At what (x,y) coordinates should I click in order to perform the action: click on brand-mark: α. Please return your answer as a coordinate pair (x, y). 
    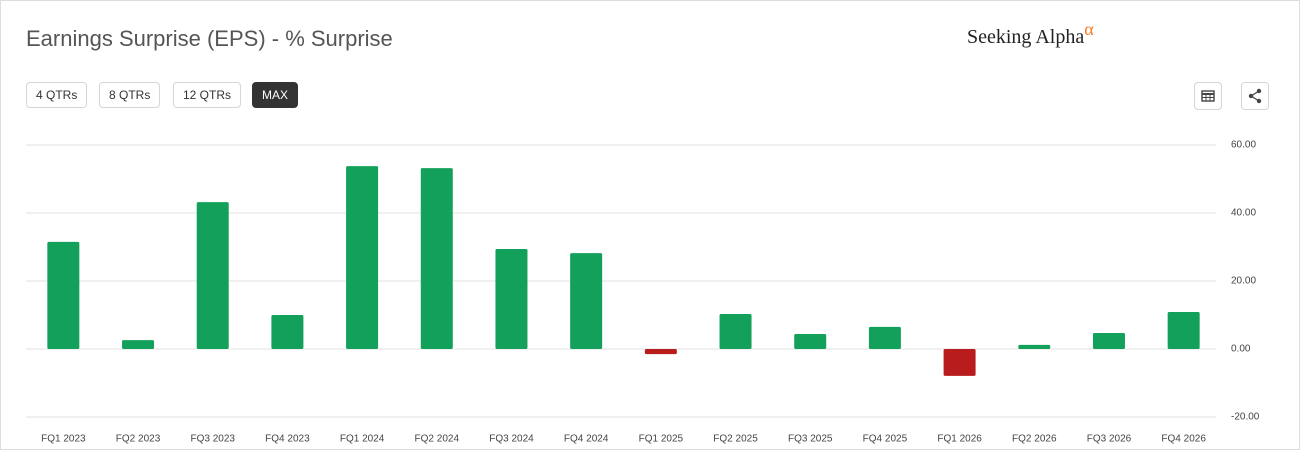
    Looking at the image, I should click on (1089, 29).